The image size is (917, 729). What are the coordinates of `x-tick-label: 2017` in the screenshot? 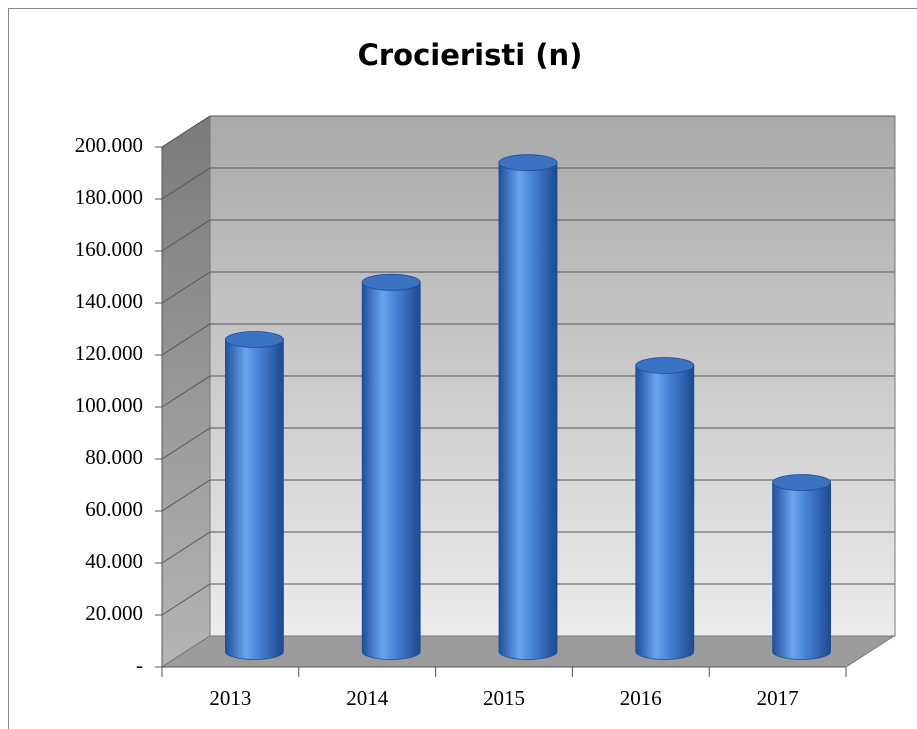 It's located at (778, 698).